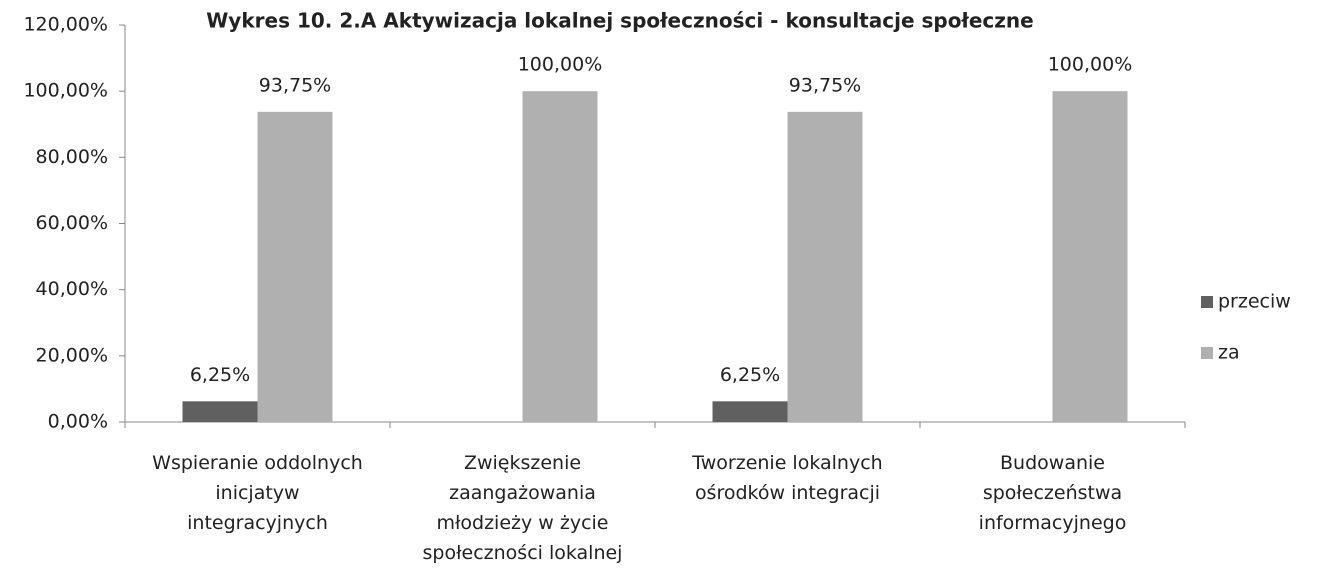  I want to click on y-tick-label: 40,00%, so click(72, 289).